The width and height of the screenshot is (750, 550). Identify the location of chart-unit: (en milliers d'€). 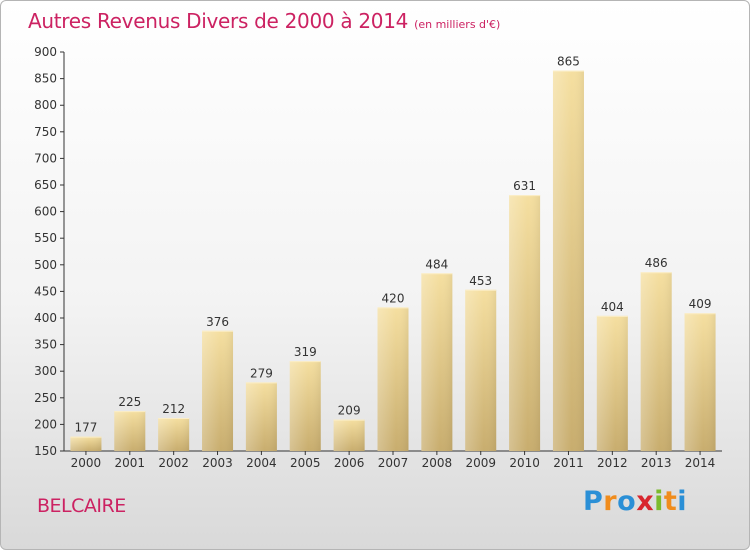
(457, 24).